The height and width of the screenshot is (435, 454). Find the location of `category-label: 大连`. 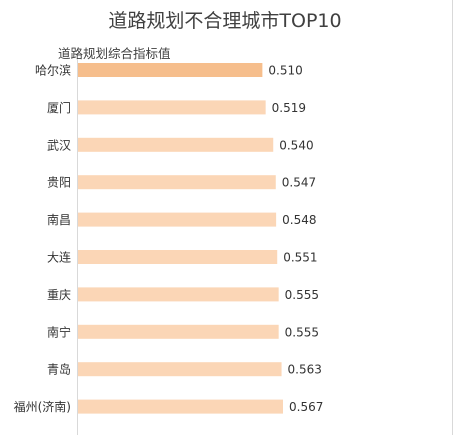

category-label: 大连 is located at coordinates (59, 257).